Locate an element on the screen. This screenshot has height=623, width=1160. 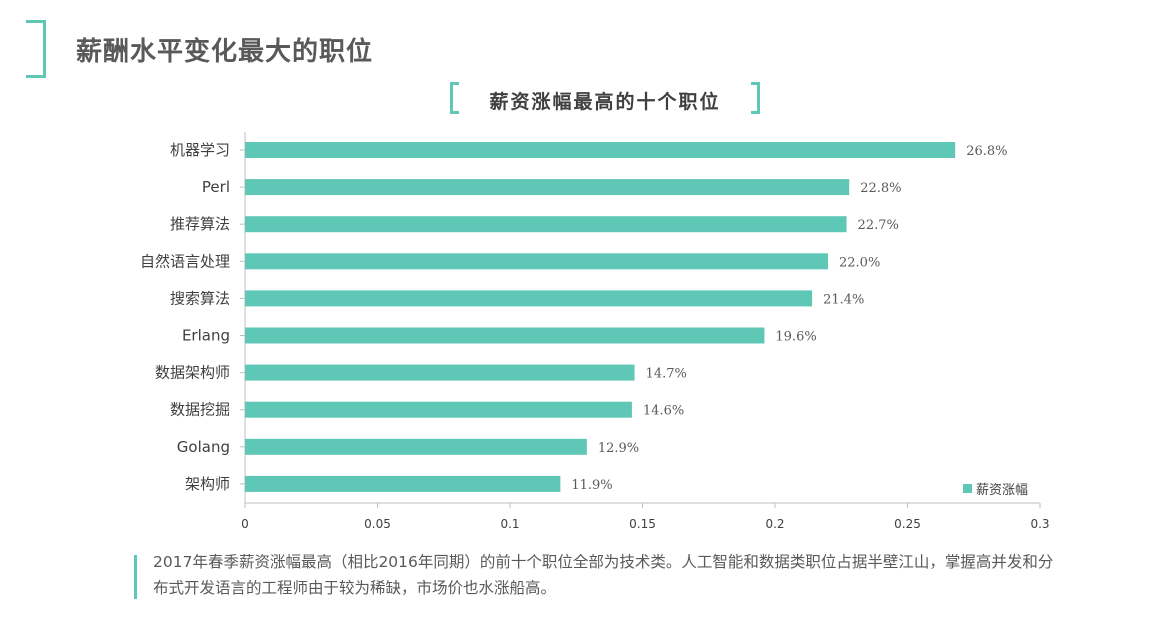
page-title: 薪酬水平变化最大的职位 is located at coordinates (225, 52).